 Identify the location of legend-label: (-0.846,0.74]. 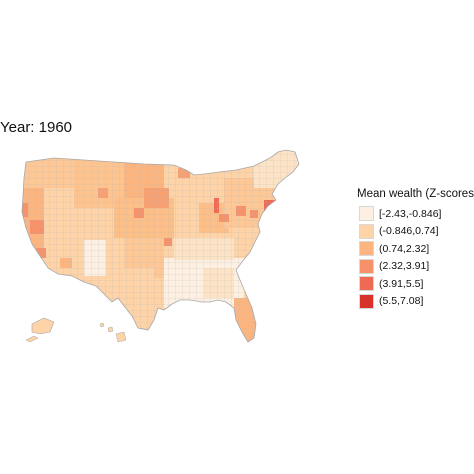
(409, 231).